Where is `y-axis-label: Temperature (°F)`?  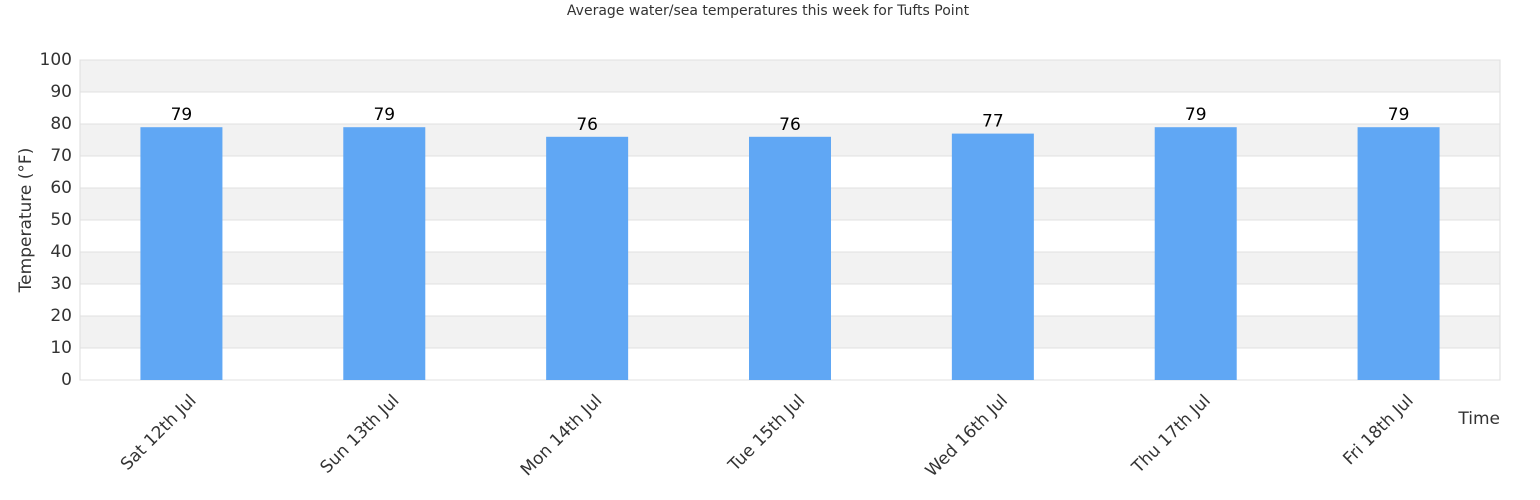
y-axis-label: Temperature (°F) is located at coordinates (26, 221).